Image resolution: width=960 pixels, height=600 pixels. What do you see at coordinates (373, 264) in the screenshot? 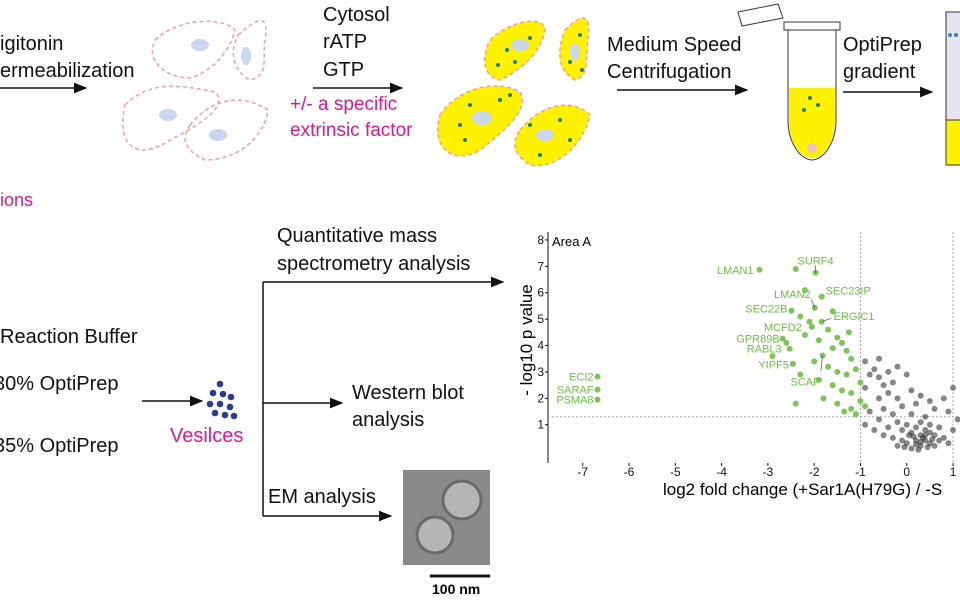
I see `branch-text: spectrometry analysis` at bounding box center [373, 264].